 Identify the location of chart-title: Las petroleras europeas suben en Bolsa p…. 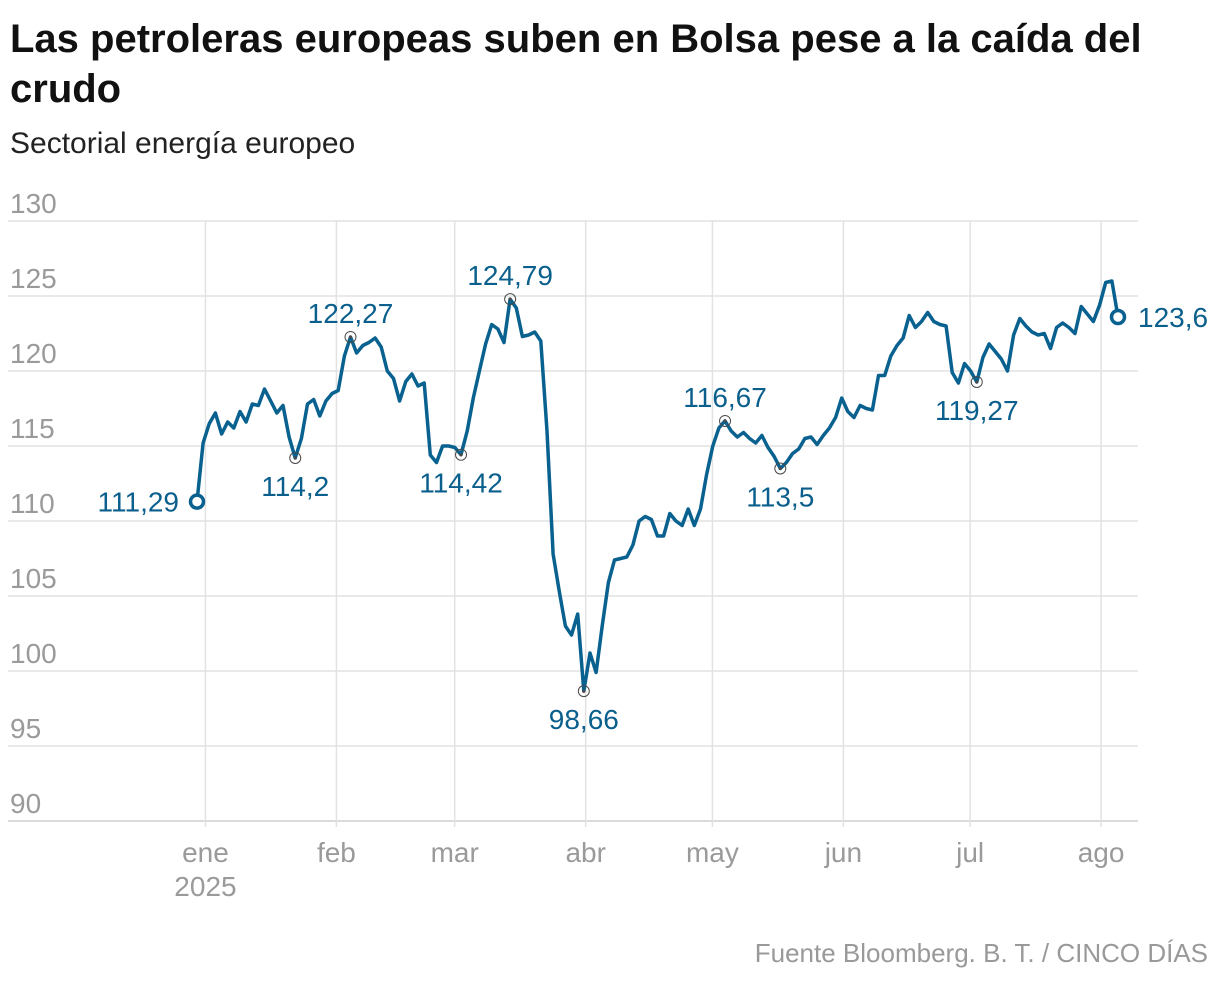
(576, 64).